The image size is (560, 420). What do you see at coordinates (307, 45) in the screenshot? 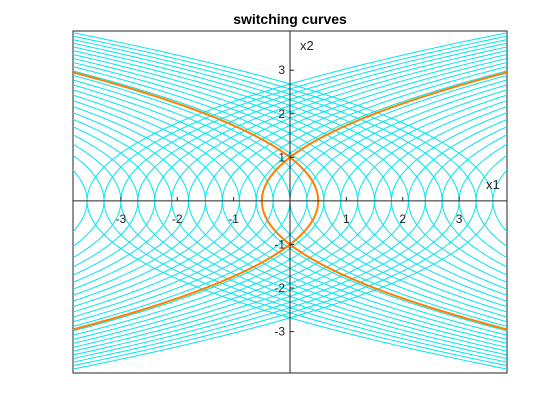
I see `y-axis-label: x2` at bounding box center [307, 45].